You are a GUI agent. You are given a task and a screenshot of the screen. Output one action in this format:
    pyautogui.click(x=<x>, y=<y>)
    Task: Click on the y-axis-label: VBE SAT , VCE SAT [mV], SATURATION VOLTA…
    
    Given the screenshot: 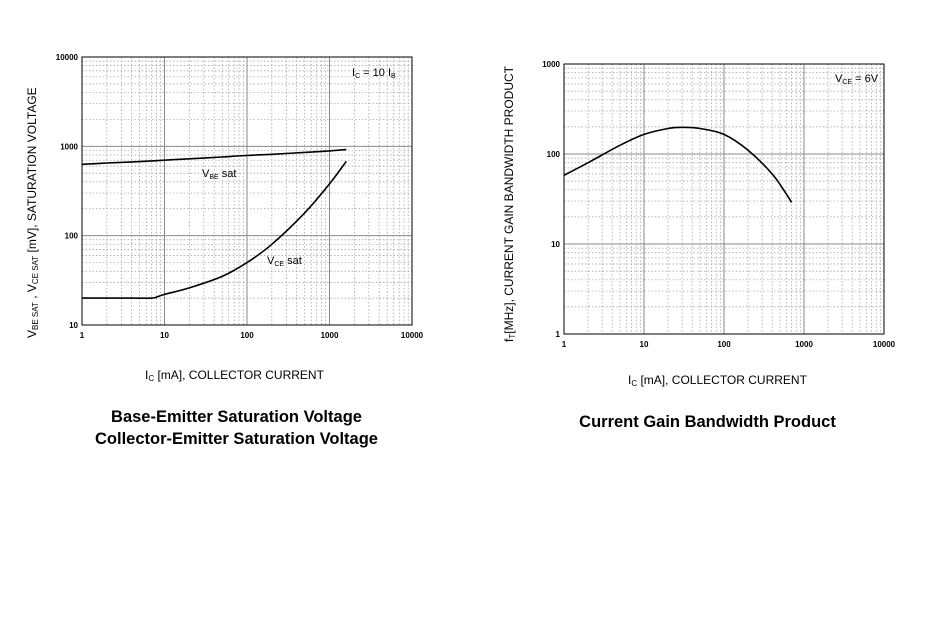 What is the action you would take?
    pyautogui.click(x=32, y=212)
    